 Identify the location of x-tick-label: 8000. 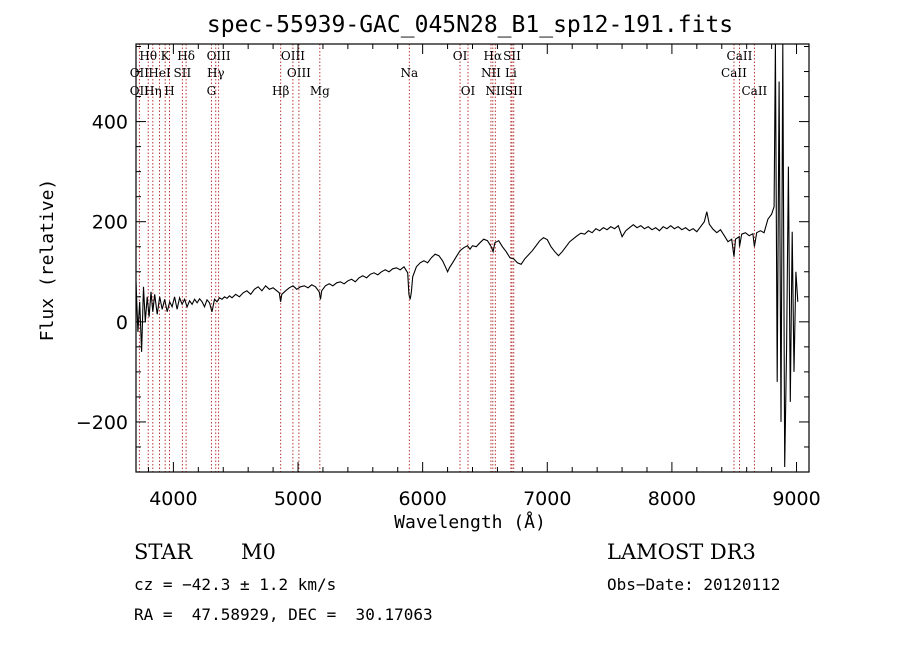
(672, 499).